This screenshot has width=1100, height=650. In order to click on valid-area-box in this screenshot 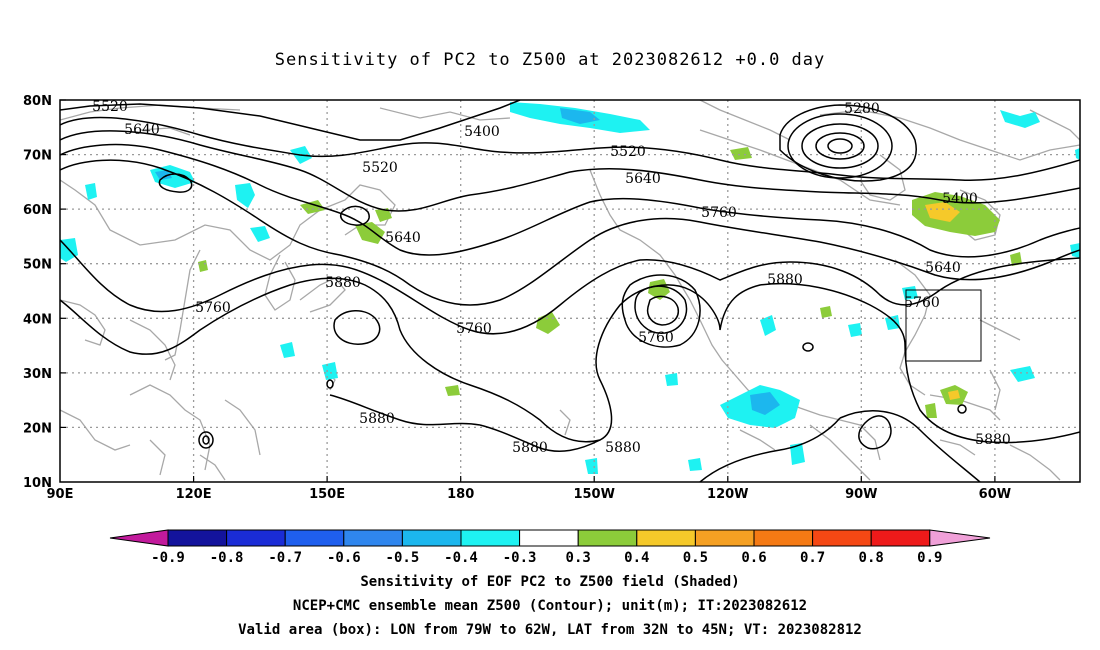, I will do `click(943, 325)`.